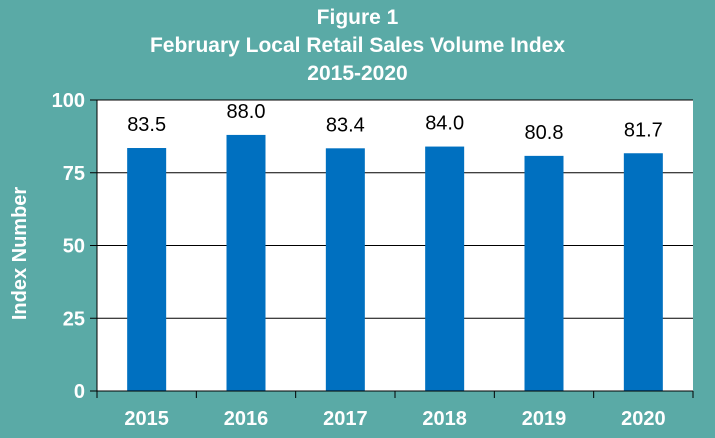 The height and width of the screenshot is (438, 715). I want to click on chart-title-line-3: 2015-2020, so click(357, 73).